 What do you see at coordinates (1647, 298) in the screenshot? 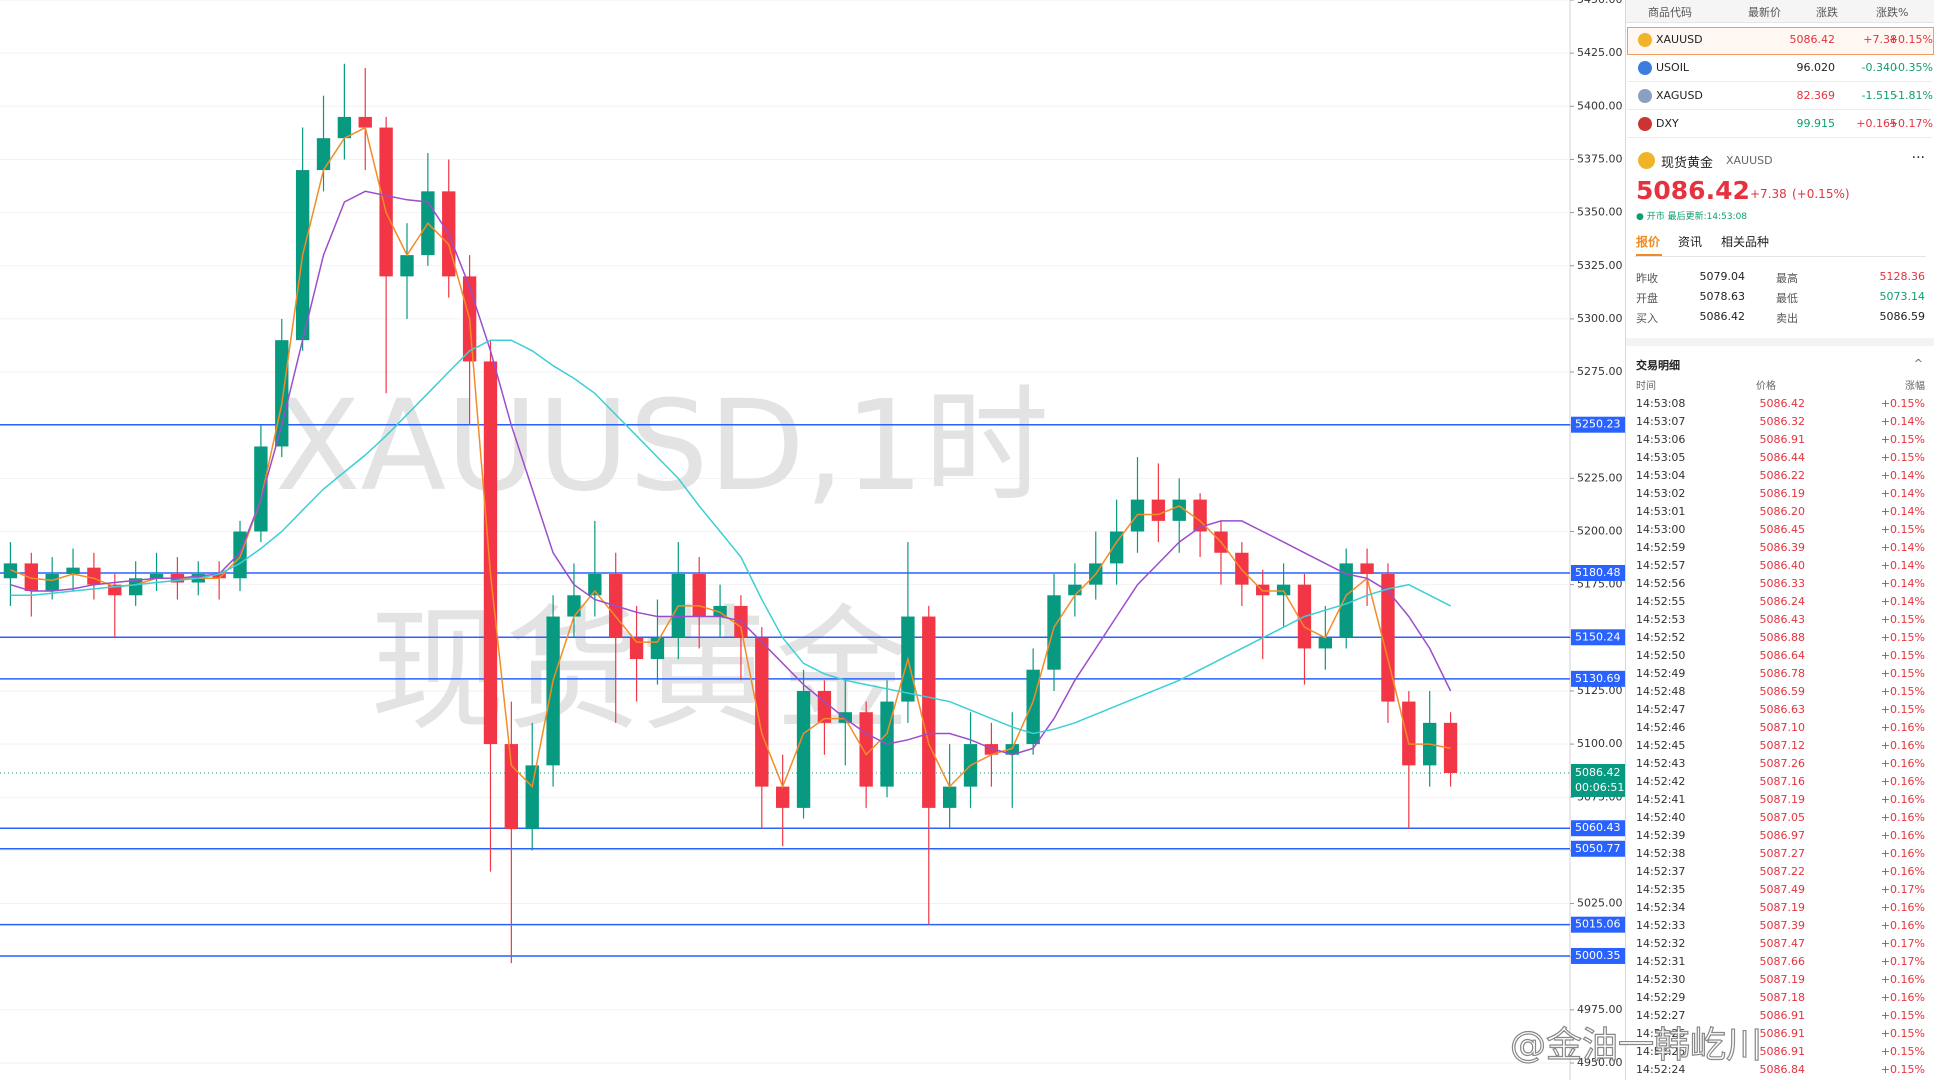
I see `stat-label: 开盘` at bounding box center [1647, 298].